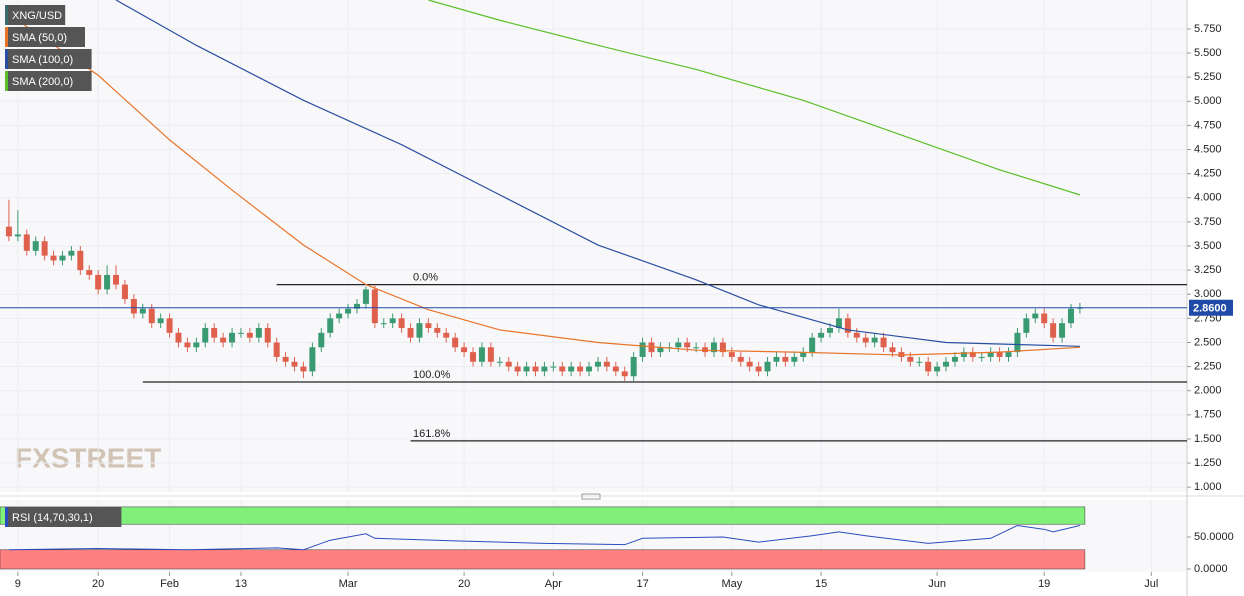 The width and height of the screenshot is (1244, 596). What do you see at coordinates (1208, 246) in the screenshot?
I see `y-tick-label: 3.500` at bounding box center [1208, 246].